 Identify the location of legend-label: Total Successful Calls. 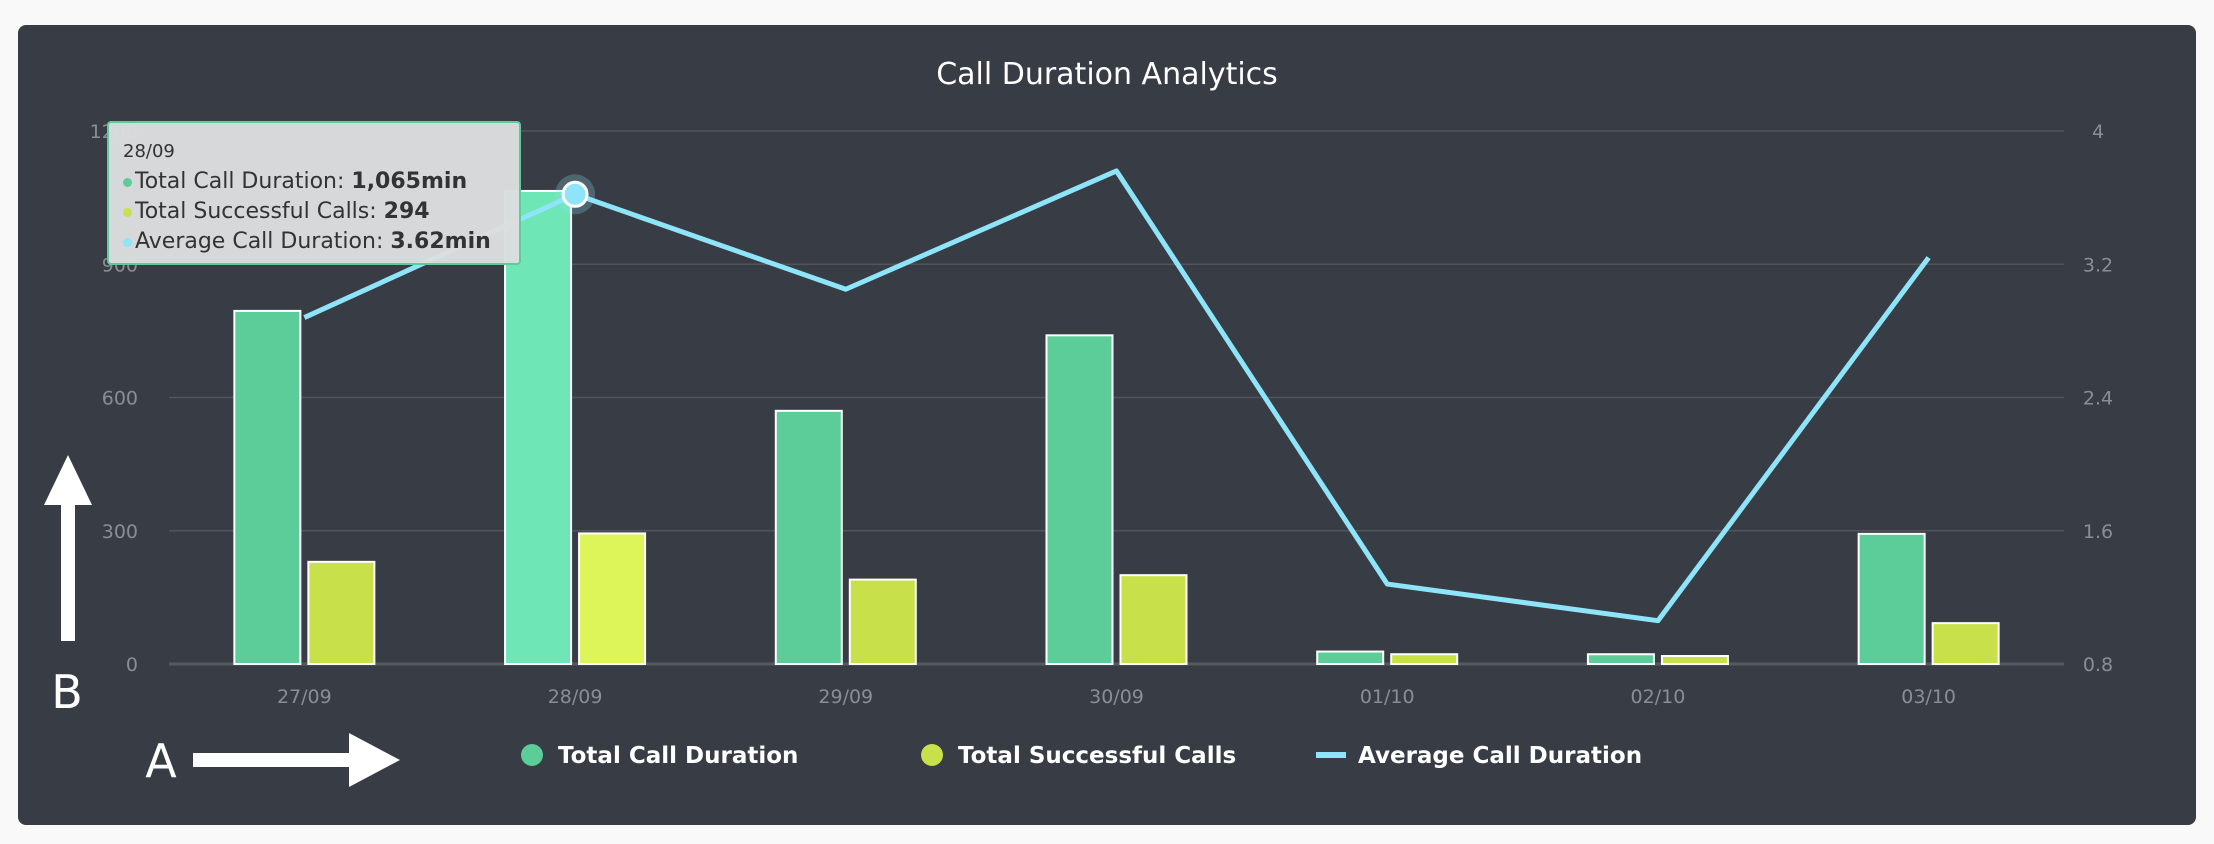
(1097, 756).